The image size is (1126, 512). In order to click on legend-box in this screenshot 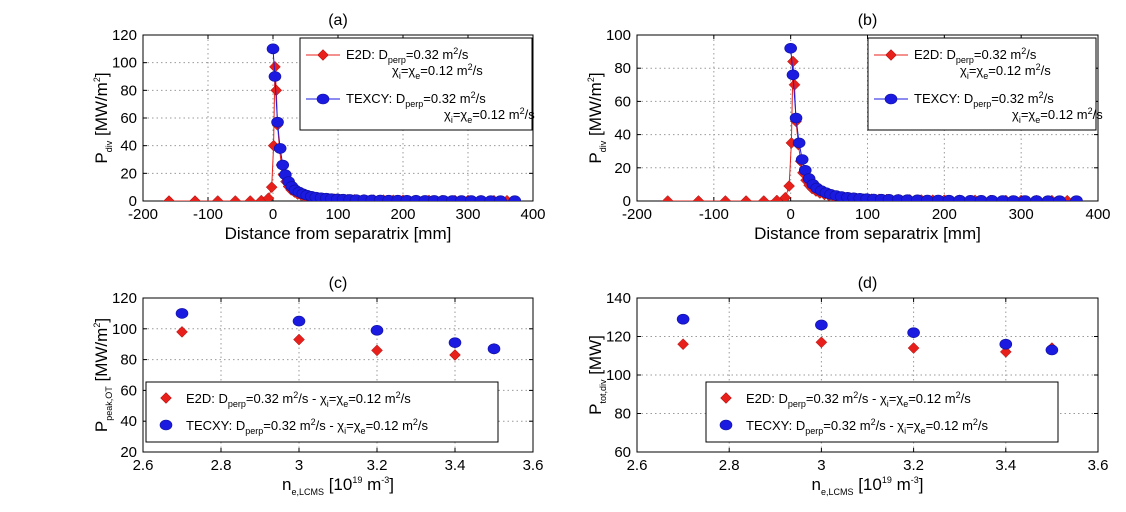, I will do `click(882, 412)`.